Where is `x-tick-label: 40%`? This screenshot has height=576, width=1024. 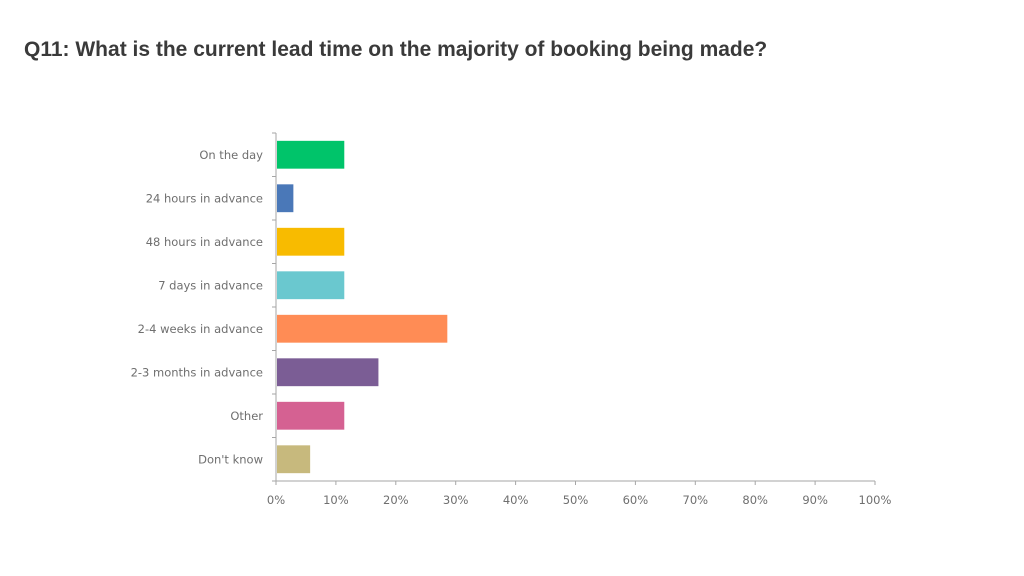 x-tick-label: 40% is located at coordinates (516, 500).